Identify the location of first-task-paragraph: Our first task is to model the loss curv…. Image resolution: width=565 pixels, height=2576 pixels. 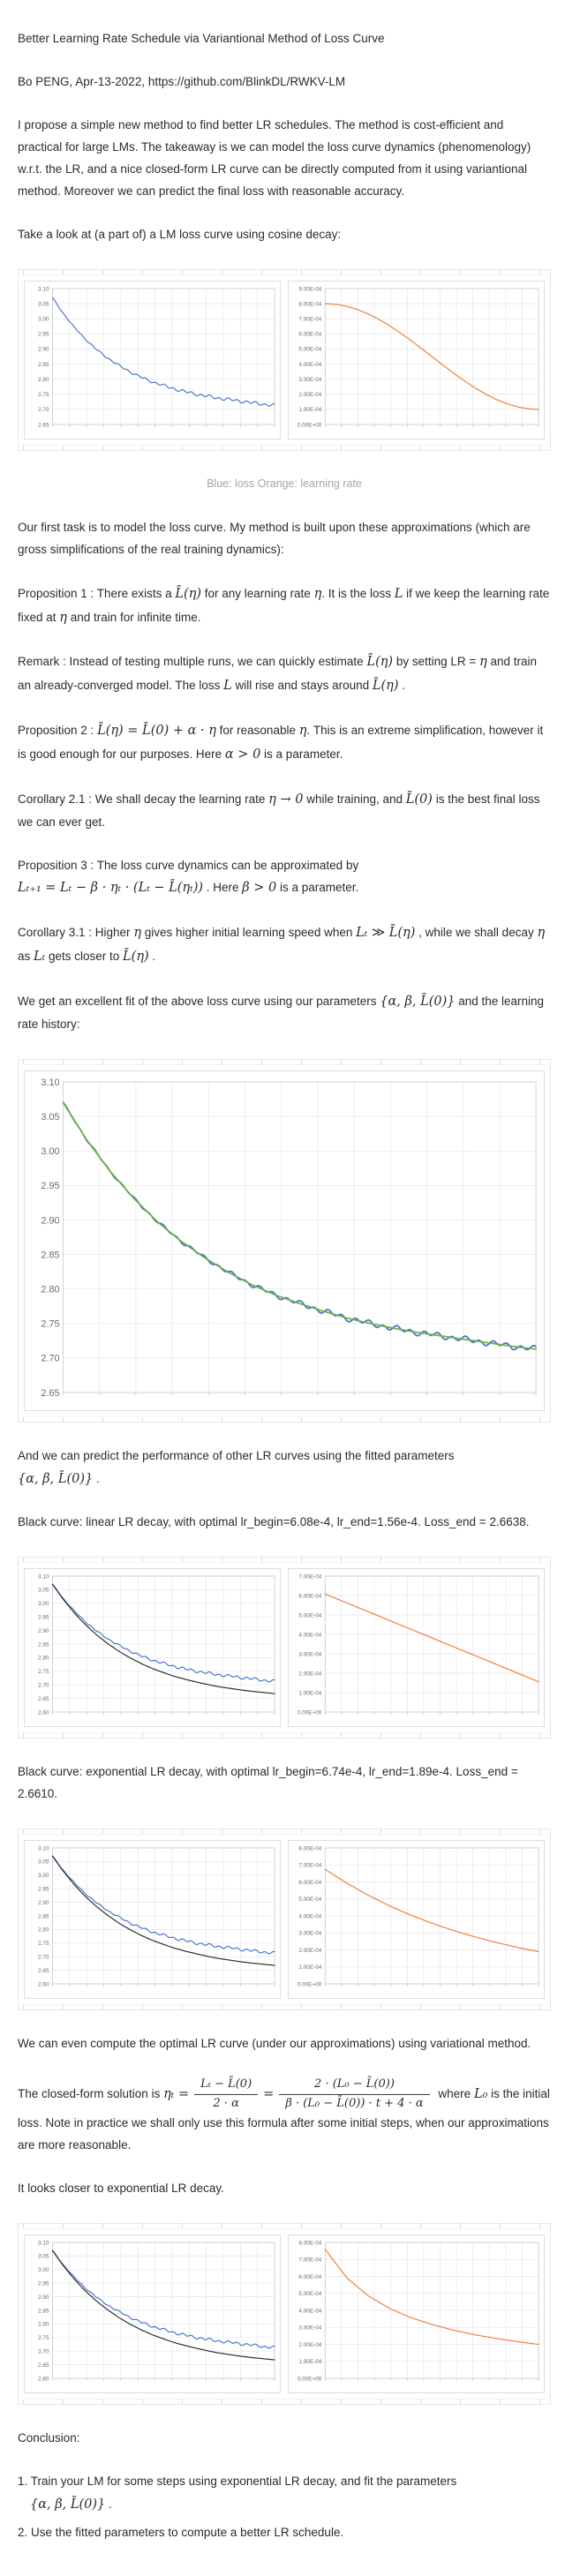
(274, 538).